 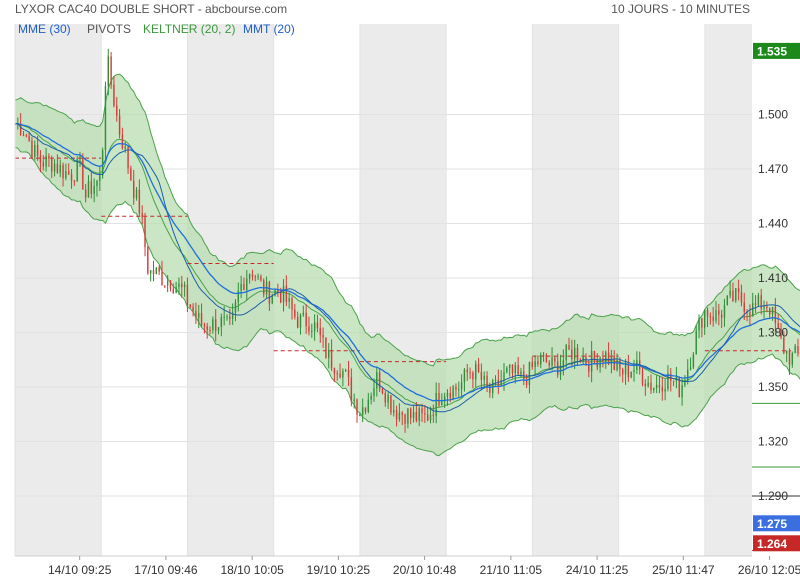 I want to click on price-tag-high, so click(x=776, y=50).